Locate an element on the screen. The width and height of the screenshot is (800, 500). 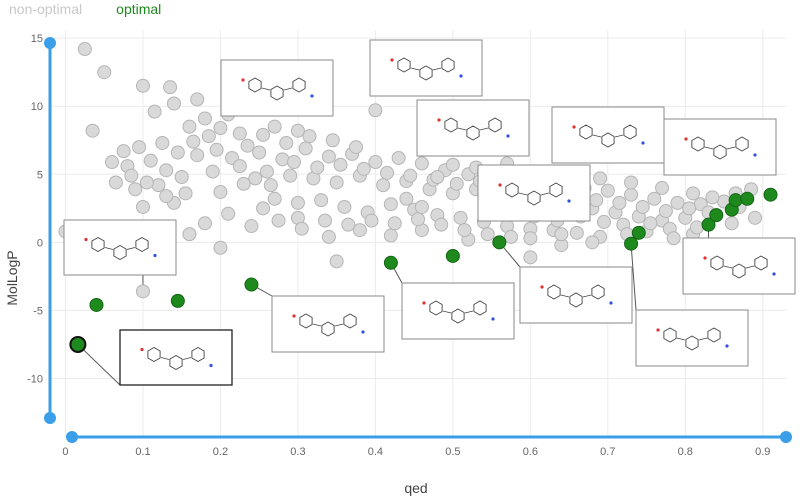
y-range-slider-max-handle is located at coordinates (50, 43).